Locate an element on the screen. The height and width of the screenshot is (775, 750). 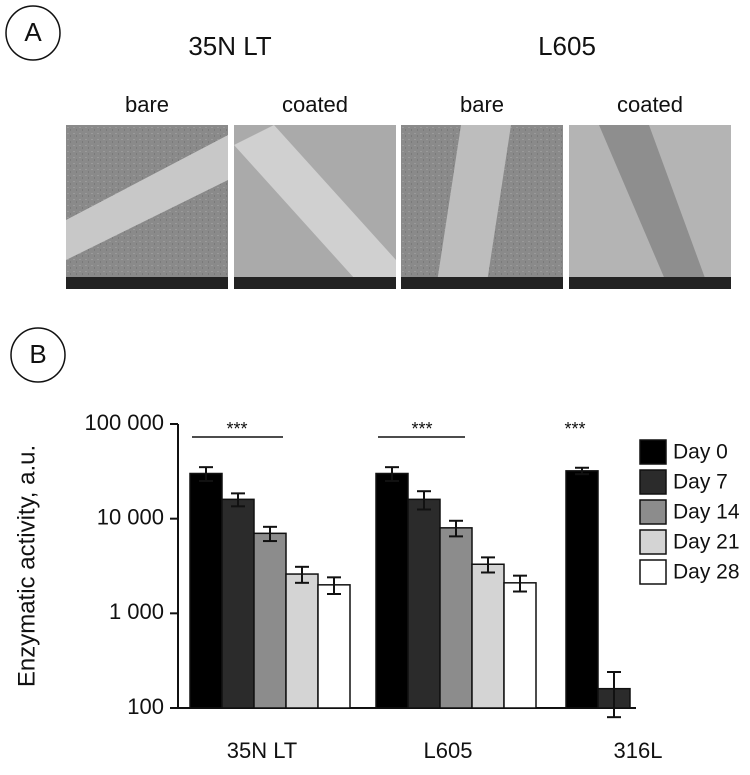
y-tick-label: 100 000 is located at coordinates (124, 422).